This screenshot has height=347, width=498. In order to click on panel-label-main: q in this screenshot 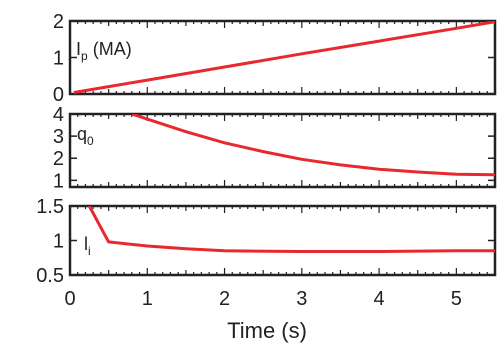, I will do `click(82, 134)`.